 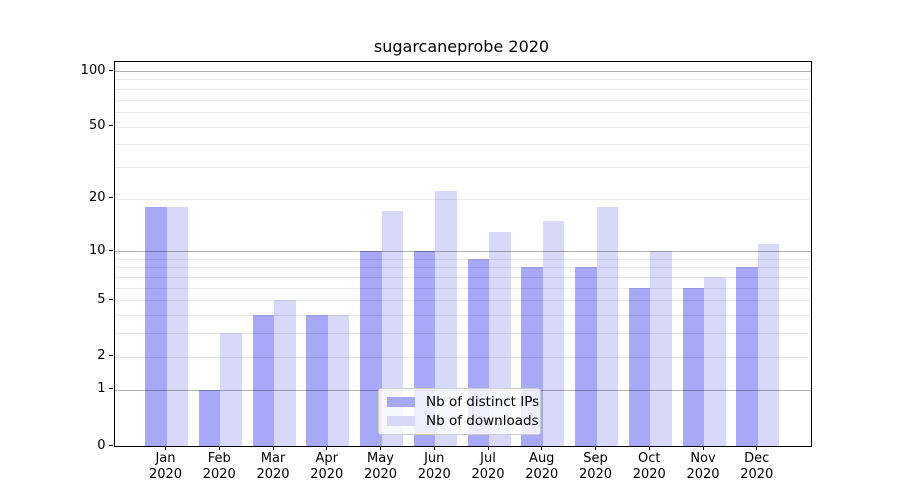 What do you see at coordinates (483, 401) in the screenshot?
I see `legend-label-distinct-ips: Nb of distinct IPs` at bounding box center [483, 401].